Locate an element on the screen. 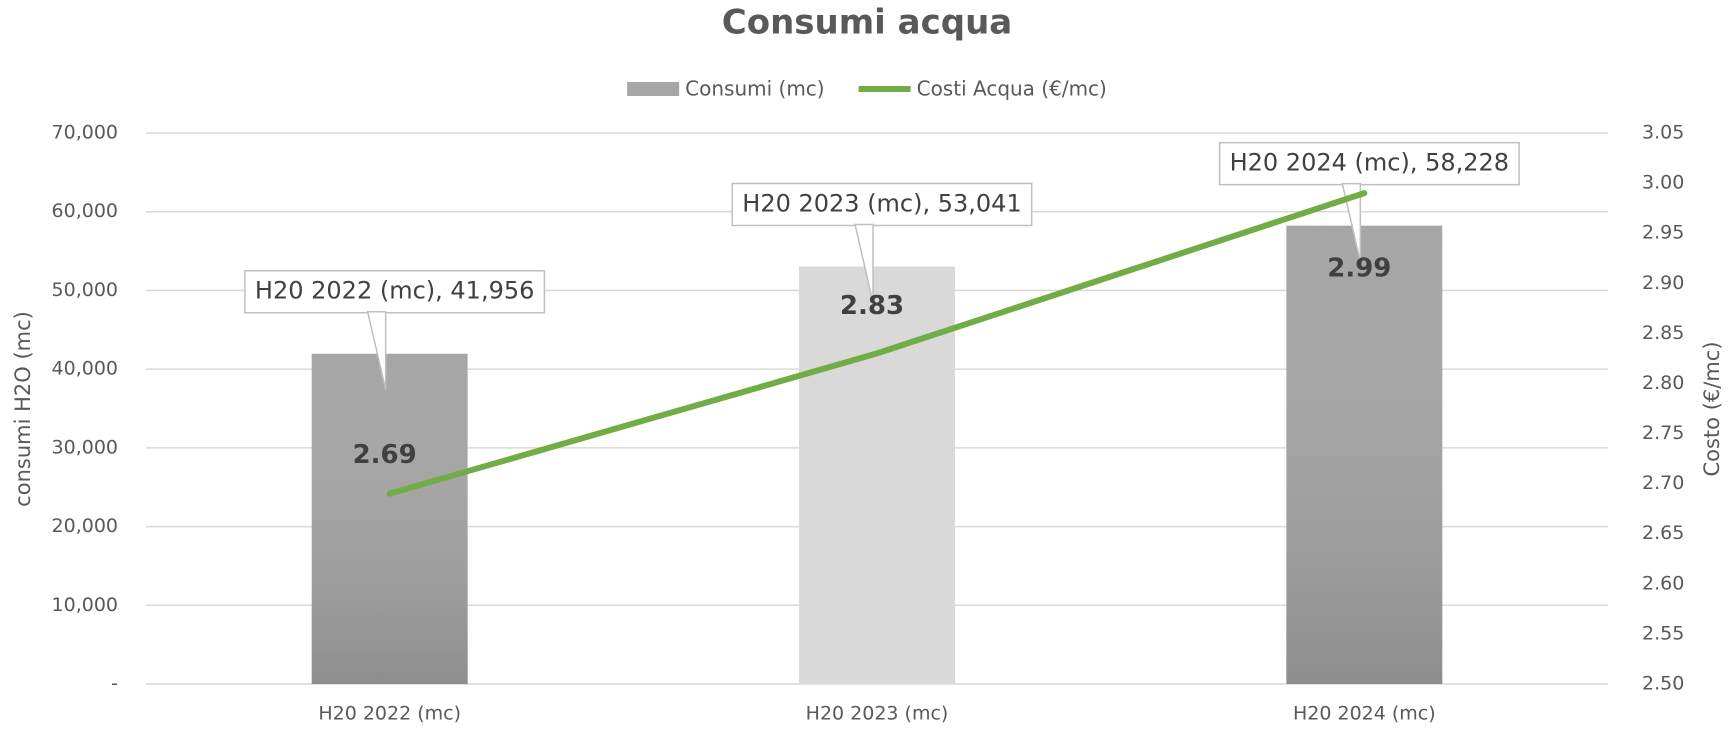 This screenshot has height=745, width=1735. y2-tick-label: 2.55 is located at coordinates (1663, 633).